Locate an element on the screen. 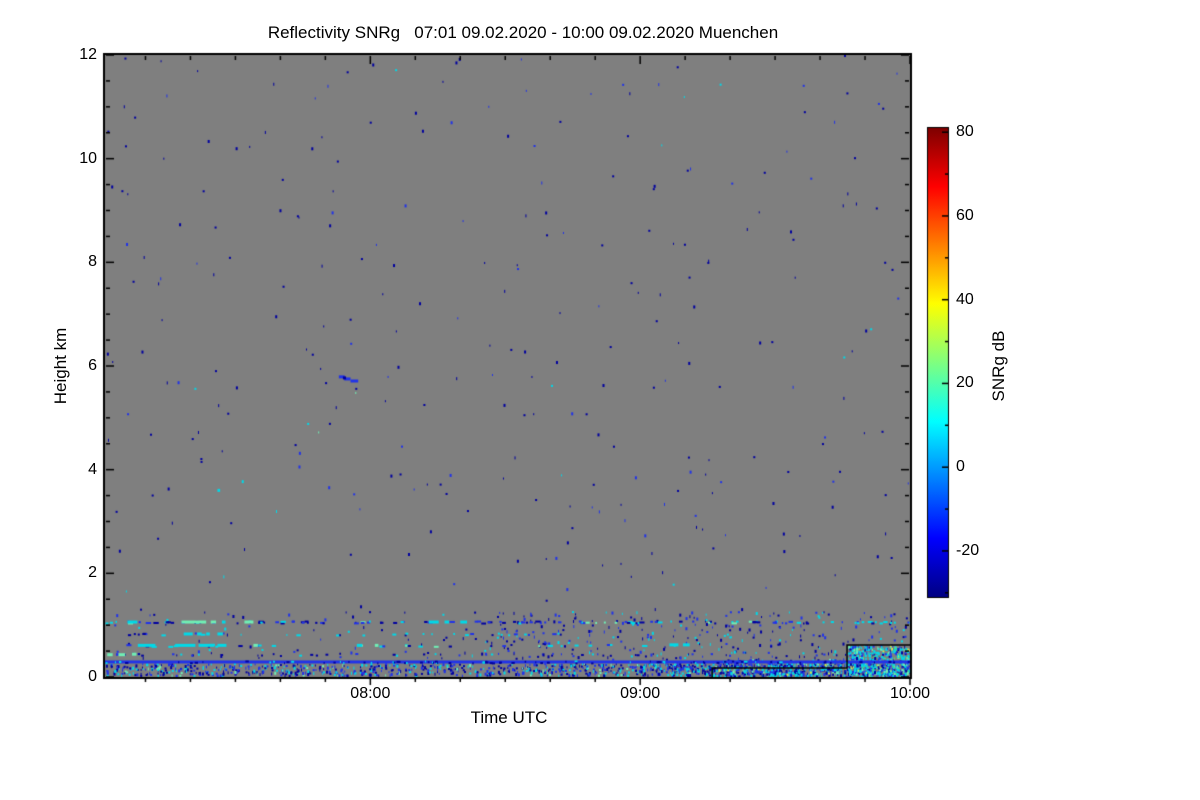  colorbar-tick-label: 20 is located at coordinates (965, 383).